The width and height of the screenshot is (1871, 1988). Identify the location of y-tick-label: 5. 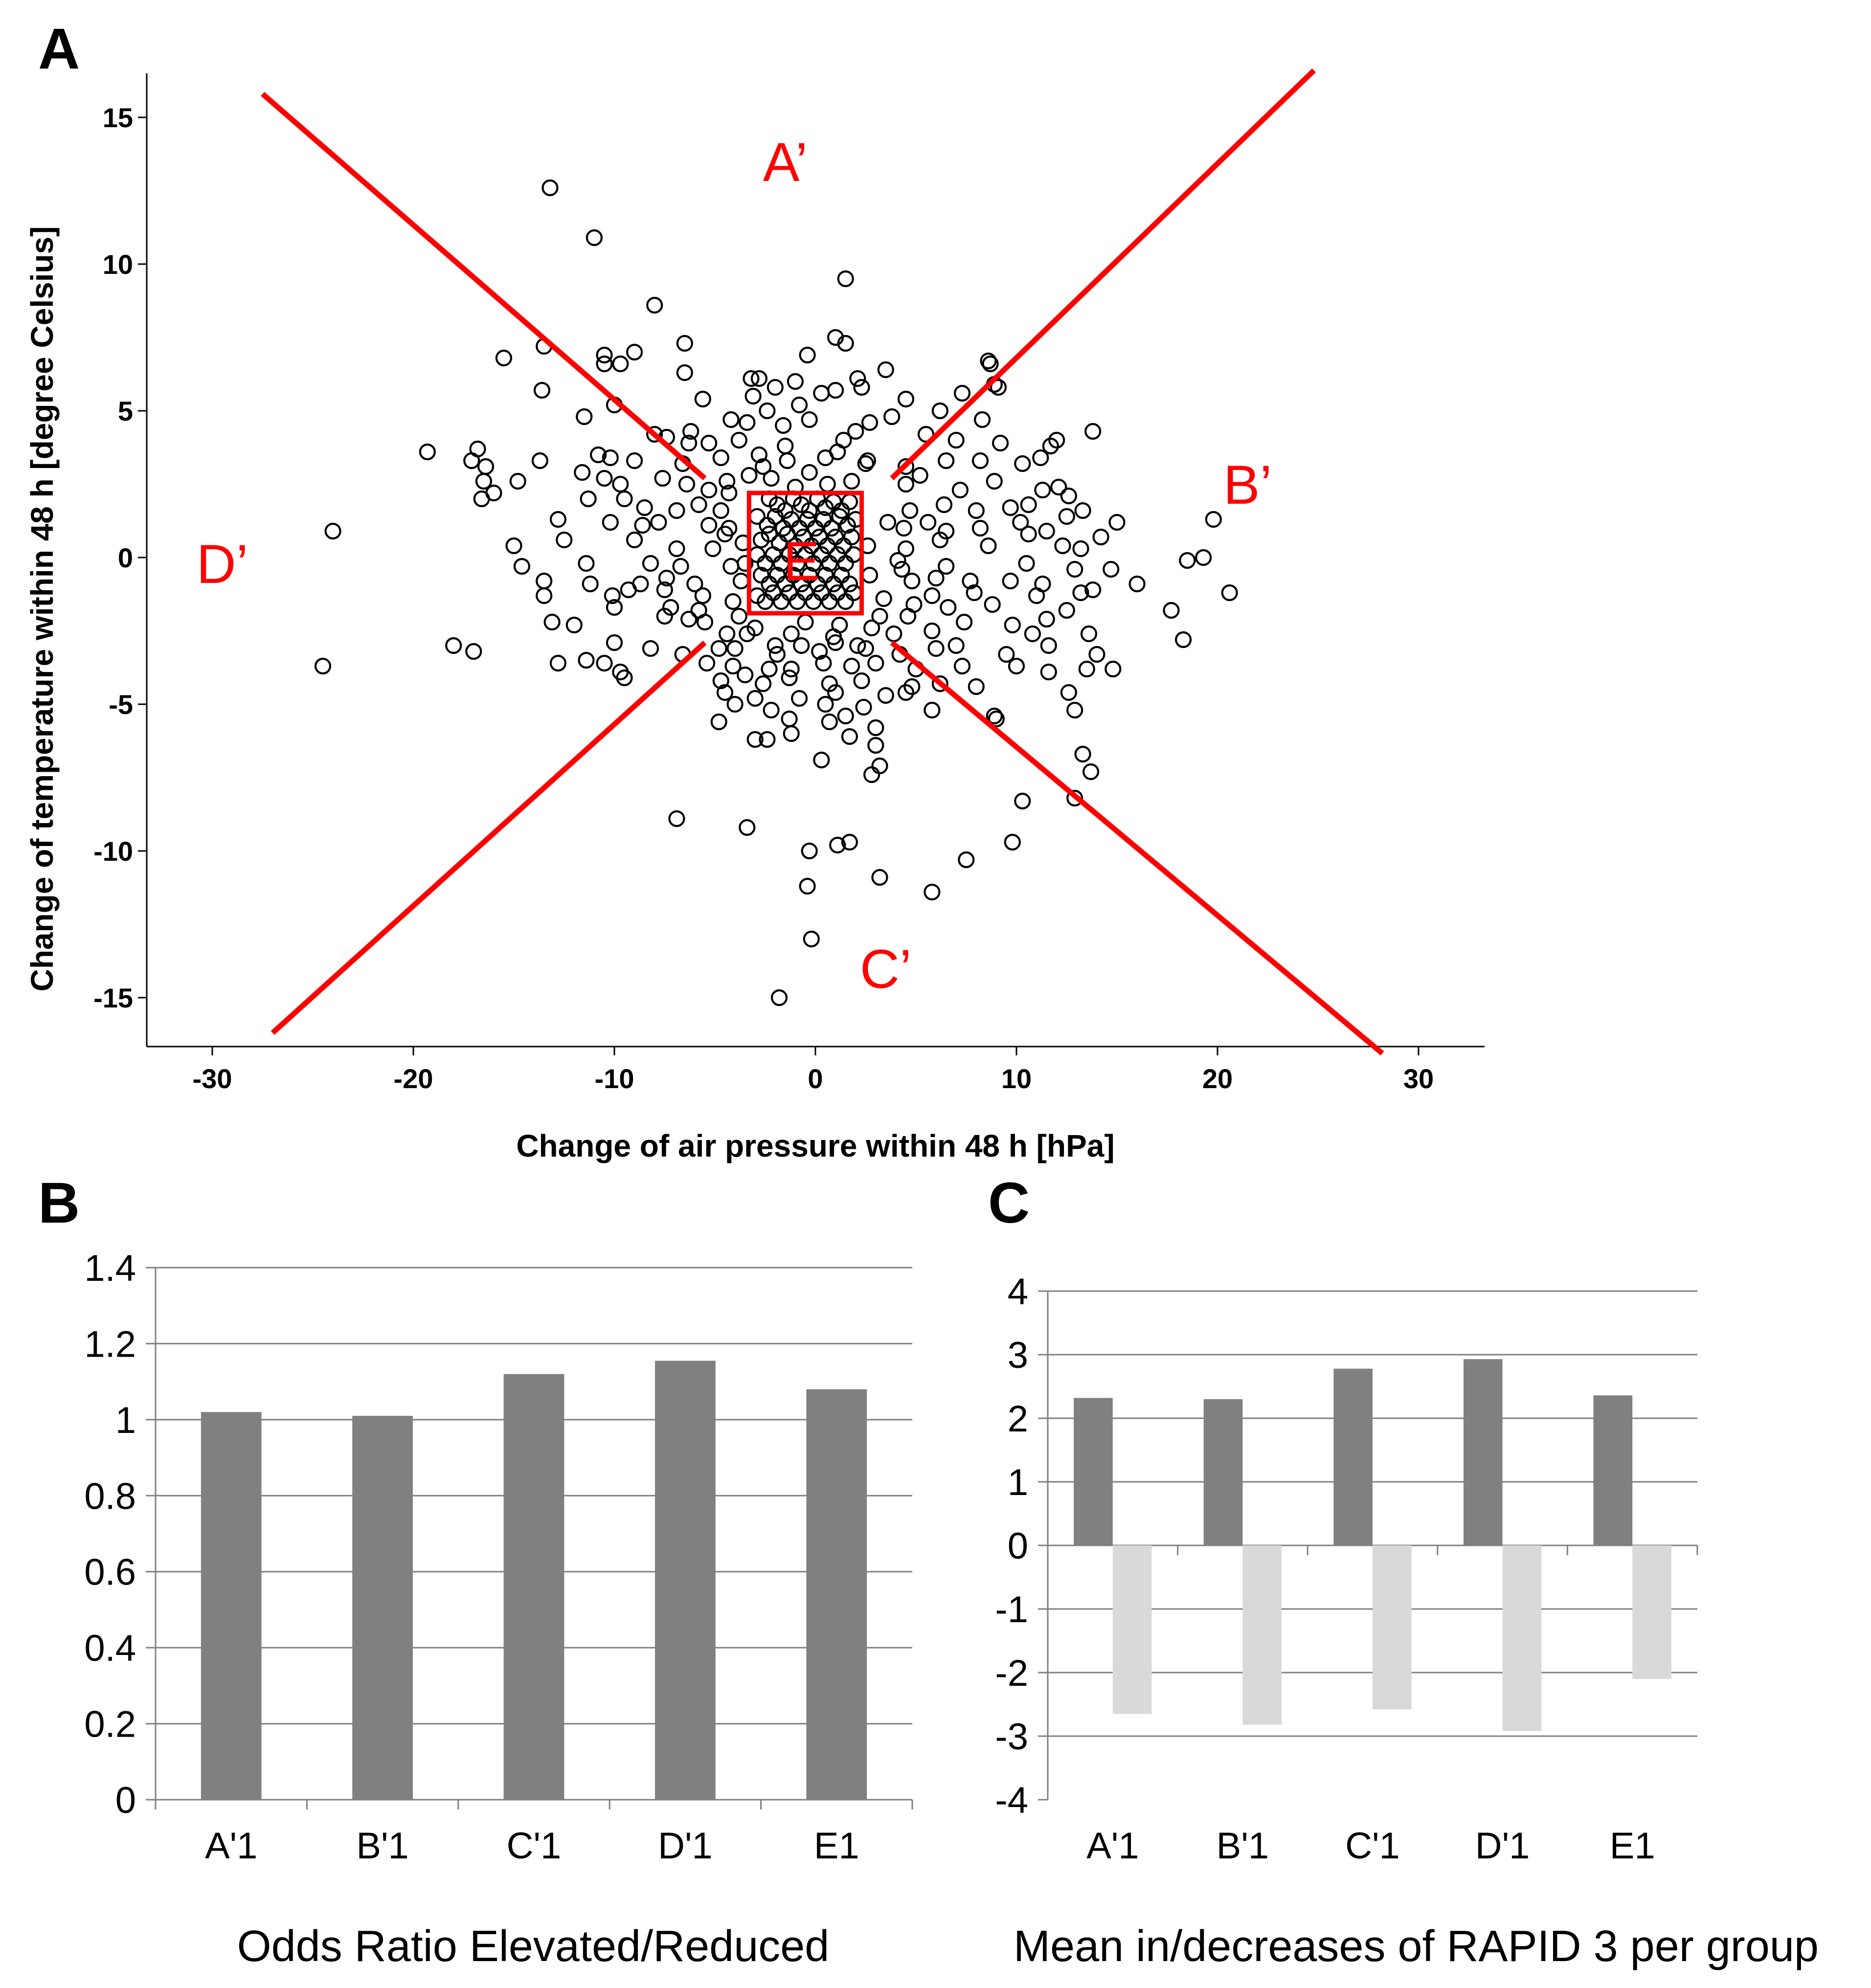
(125, 411).